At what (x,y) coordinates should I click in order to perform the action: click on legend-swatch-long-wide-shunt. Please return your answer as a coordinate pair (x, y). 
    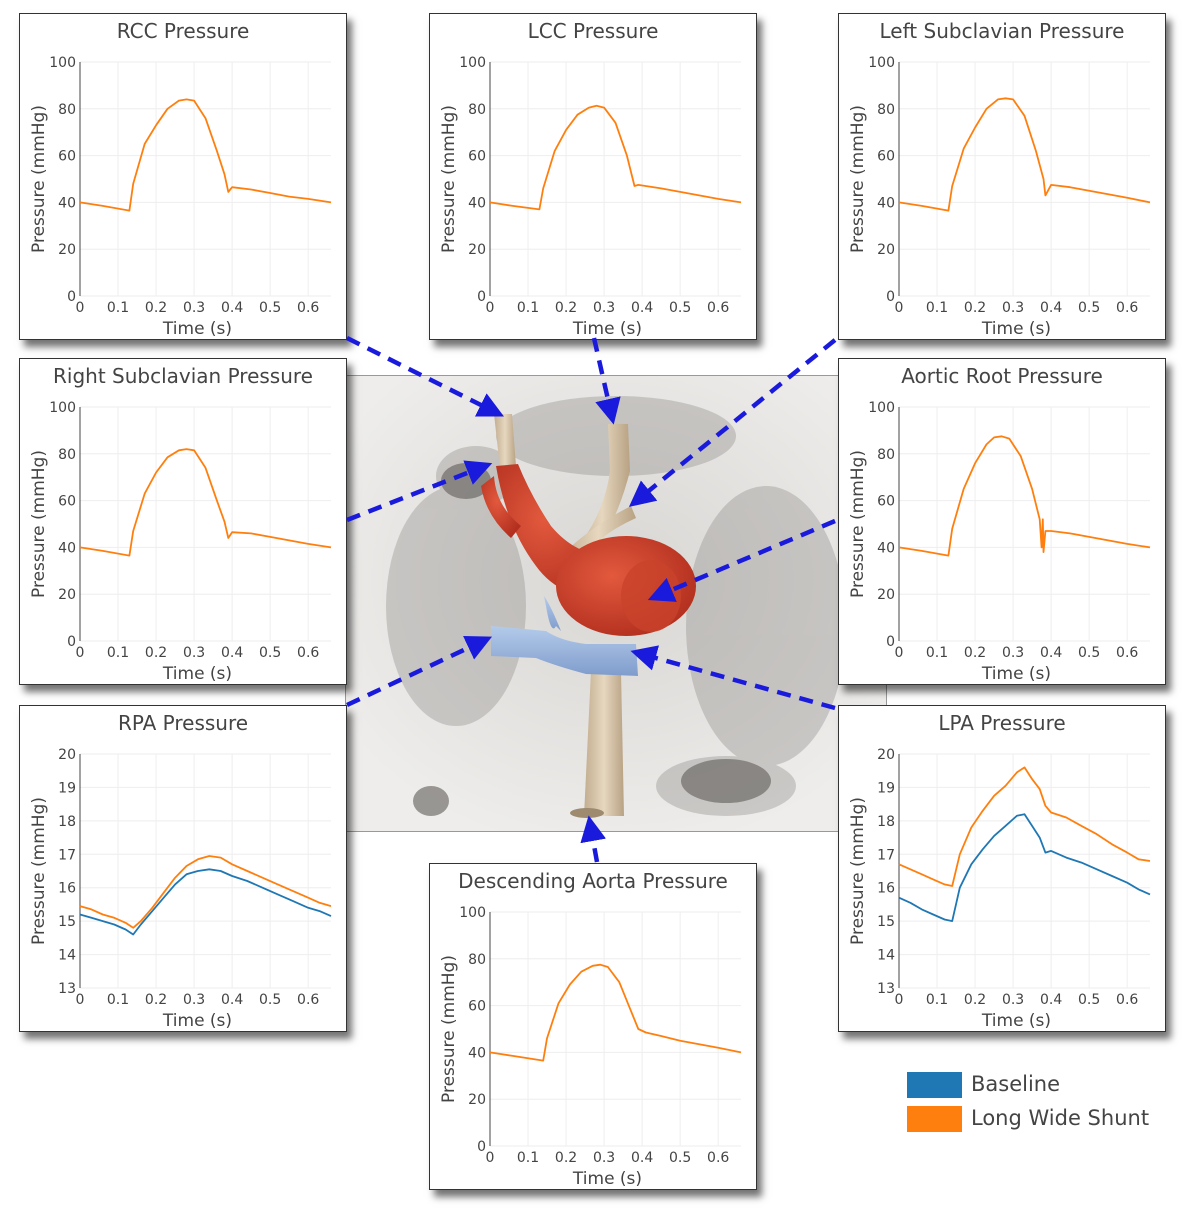
    Looking at the image, I should click on (934, 1119).